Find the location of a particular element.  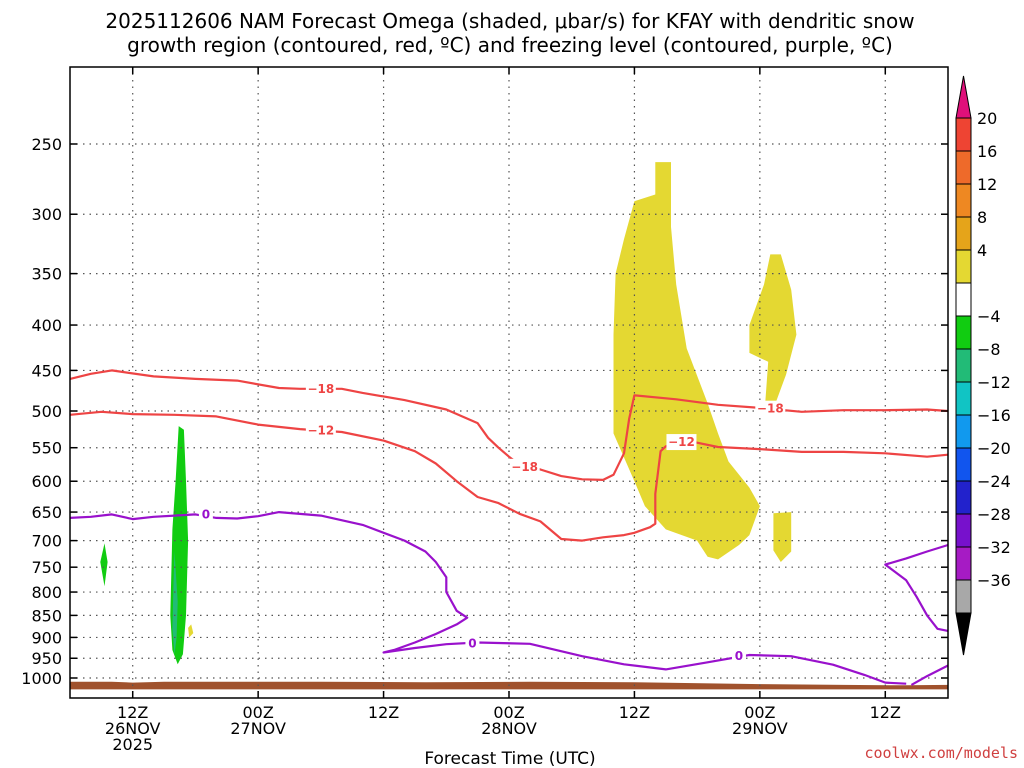

contour-label-12-0: −12 is located at coordinates (320, 431).